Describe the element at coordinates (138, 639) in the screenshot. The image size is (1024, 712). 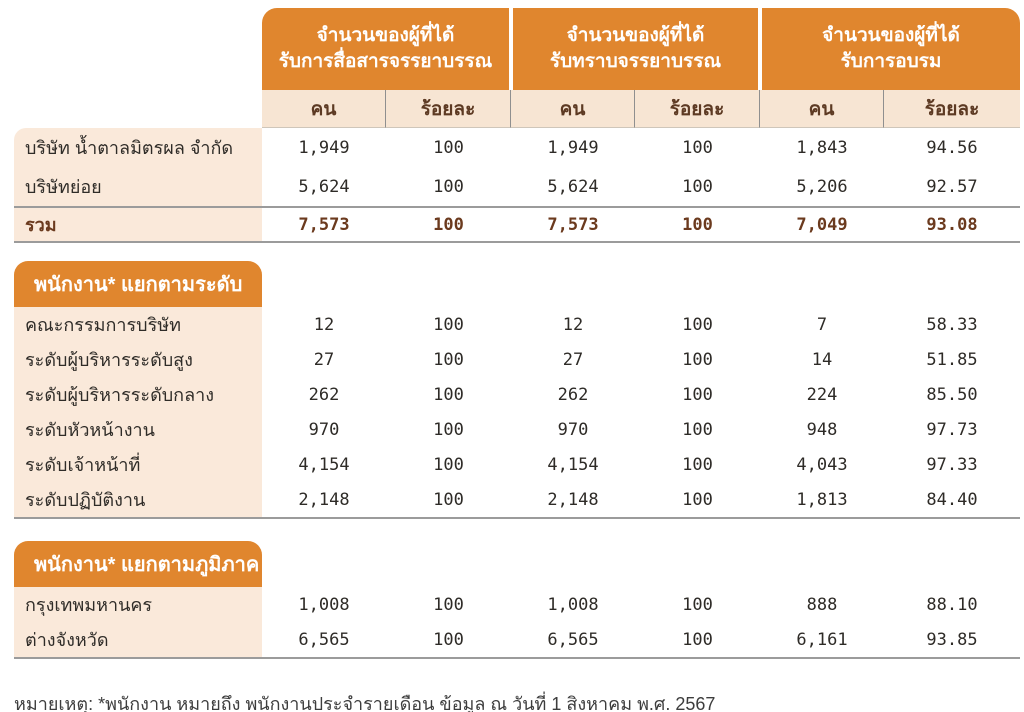
I see `row-label: ต่างจังหวัด` at that location.